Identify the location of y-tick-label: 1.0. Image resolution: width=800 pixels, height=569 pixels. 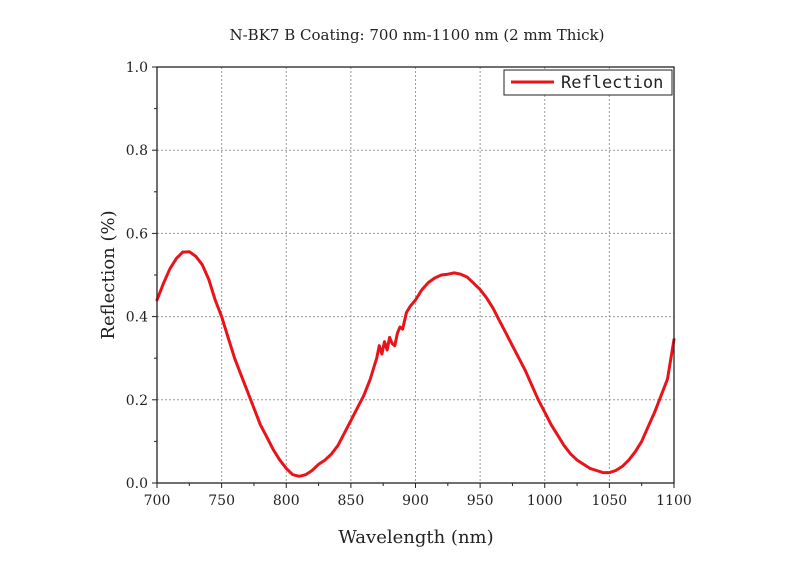
(137, 68).